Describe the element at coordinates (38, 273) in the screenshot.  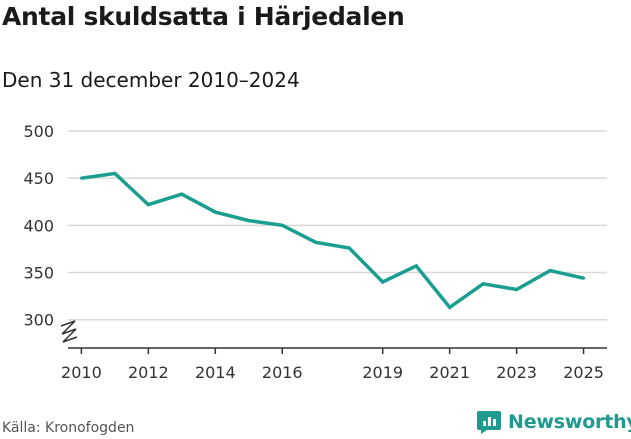
I see `y-tick-label: 350` at that location.